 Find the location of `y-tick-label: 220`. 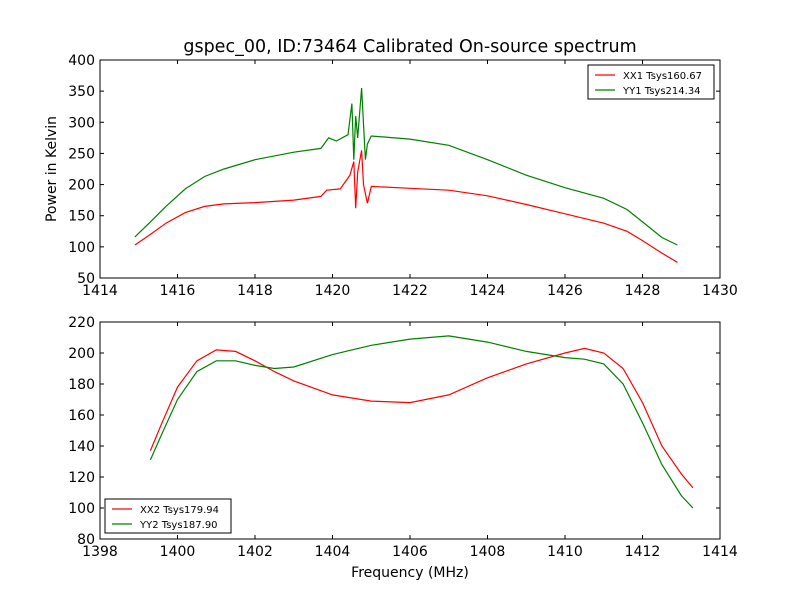

y-tick-label: 220 is located at coordinates (81, 323).